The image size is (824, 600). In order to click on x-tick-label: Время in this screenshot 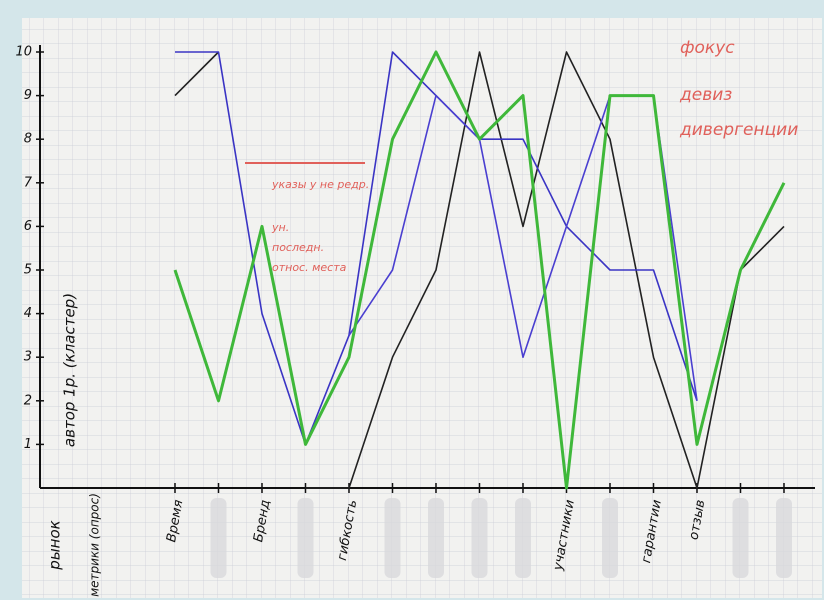, I will do `click(175, 521)`.